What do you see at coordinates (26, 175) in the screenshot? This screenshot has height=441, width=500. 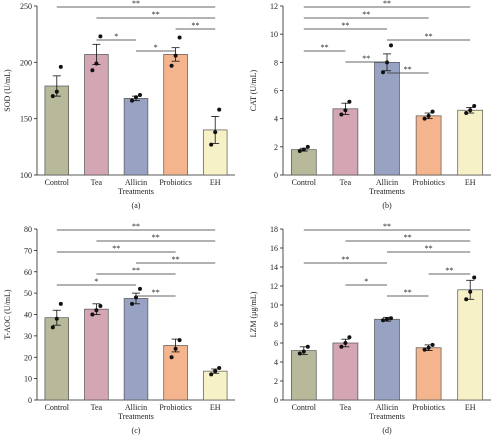 I see `y-tick-label: 100` at bounding box center [26, 175].